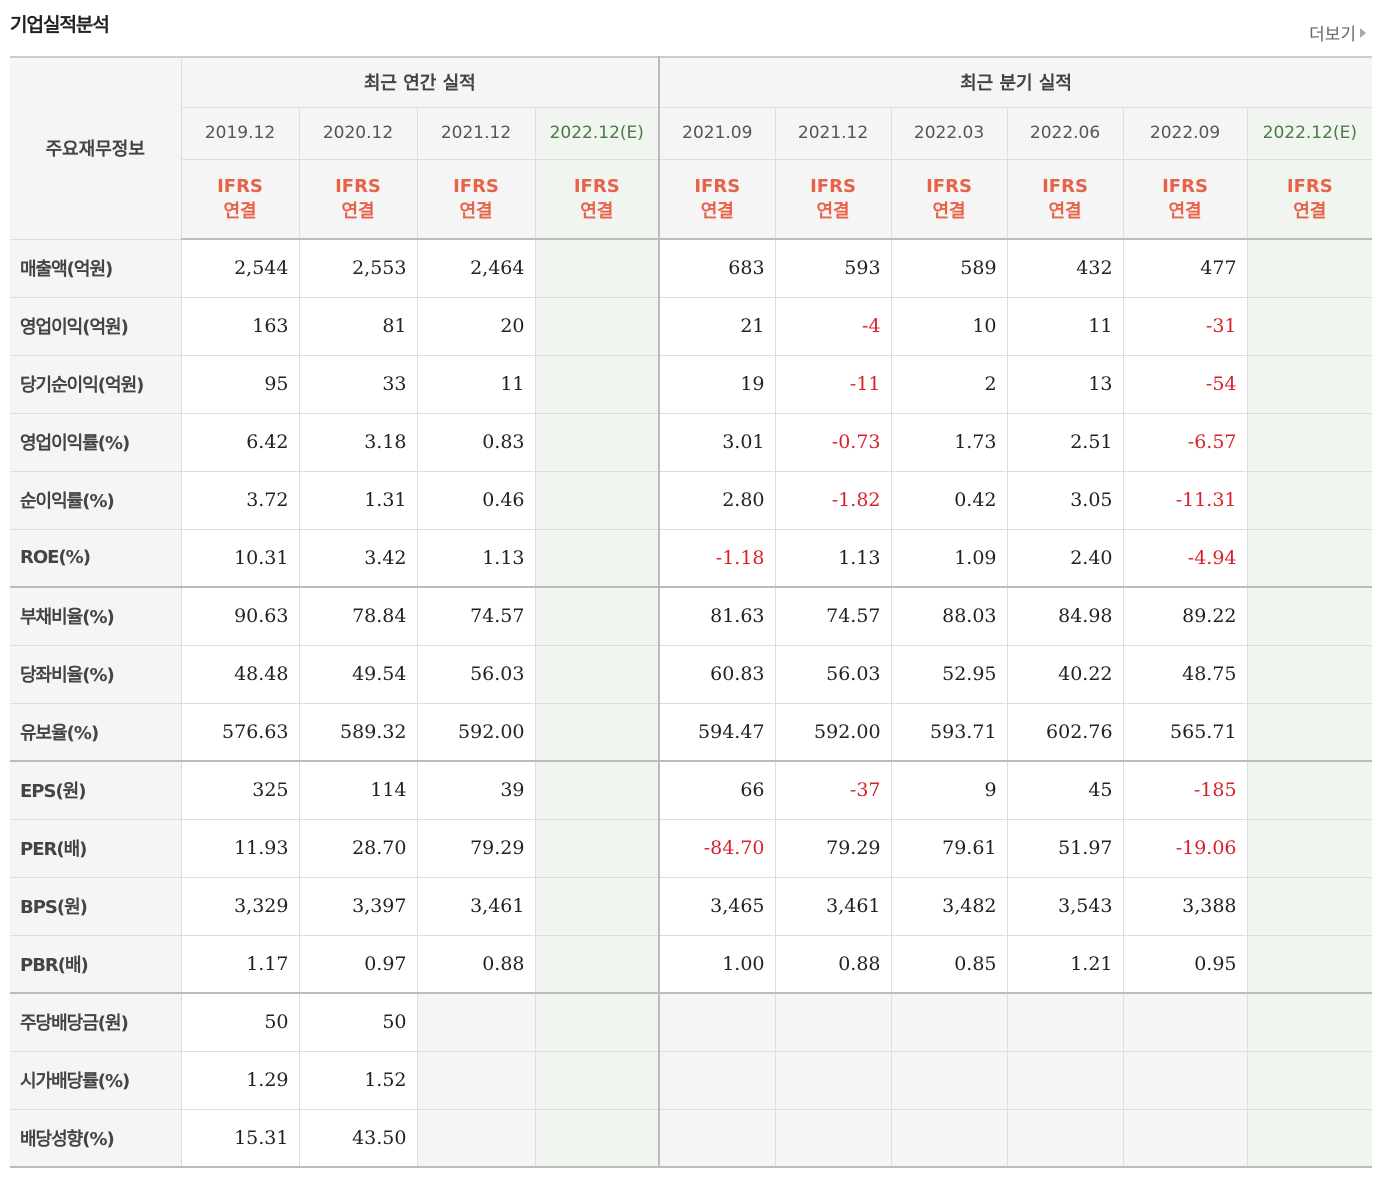 The image size is (1384, 1179). Describe the element at coordinates (96, 732) in the screenshot. I see `row-label: 유보율(%)` at that location.